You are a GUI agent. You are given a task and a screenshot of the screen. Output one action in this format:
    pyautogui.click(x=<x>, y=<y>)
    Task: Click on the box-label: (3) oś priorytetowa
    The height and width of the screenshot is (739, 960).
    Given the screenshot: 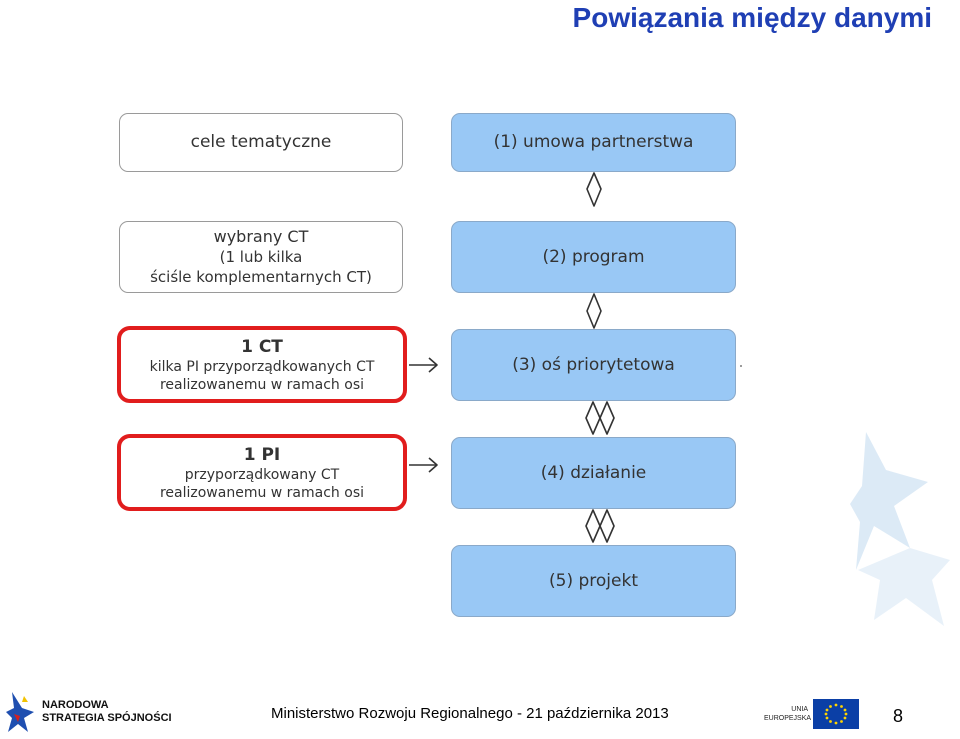 What is the action you would take?
    pyautogui.click(x=593, y=364)
    